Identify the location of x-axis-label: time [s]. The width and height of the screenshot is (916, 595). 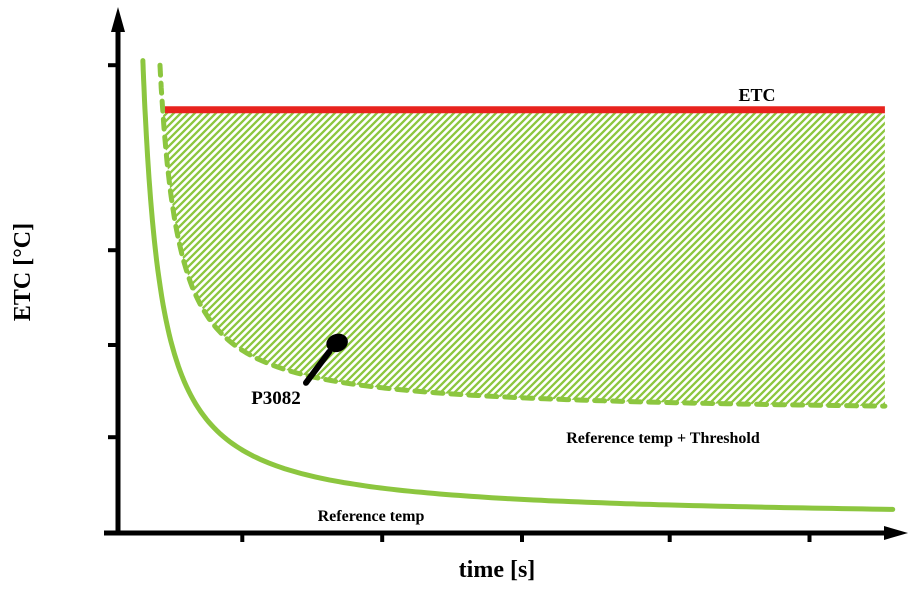
(497, 570).